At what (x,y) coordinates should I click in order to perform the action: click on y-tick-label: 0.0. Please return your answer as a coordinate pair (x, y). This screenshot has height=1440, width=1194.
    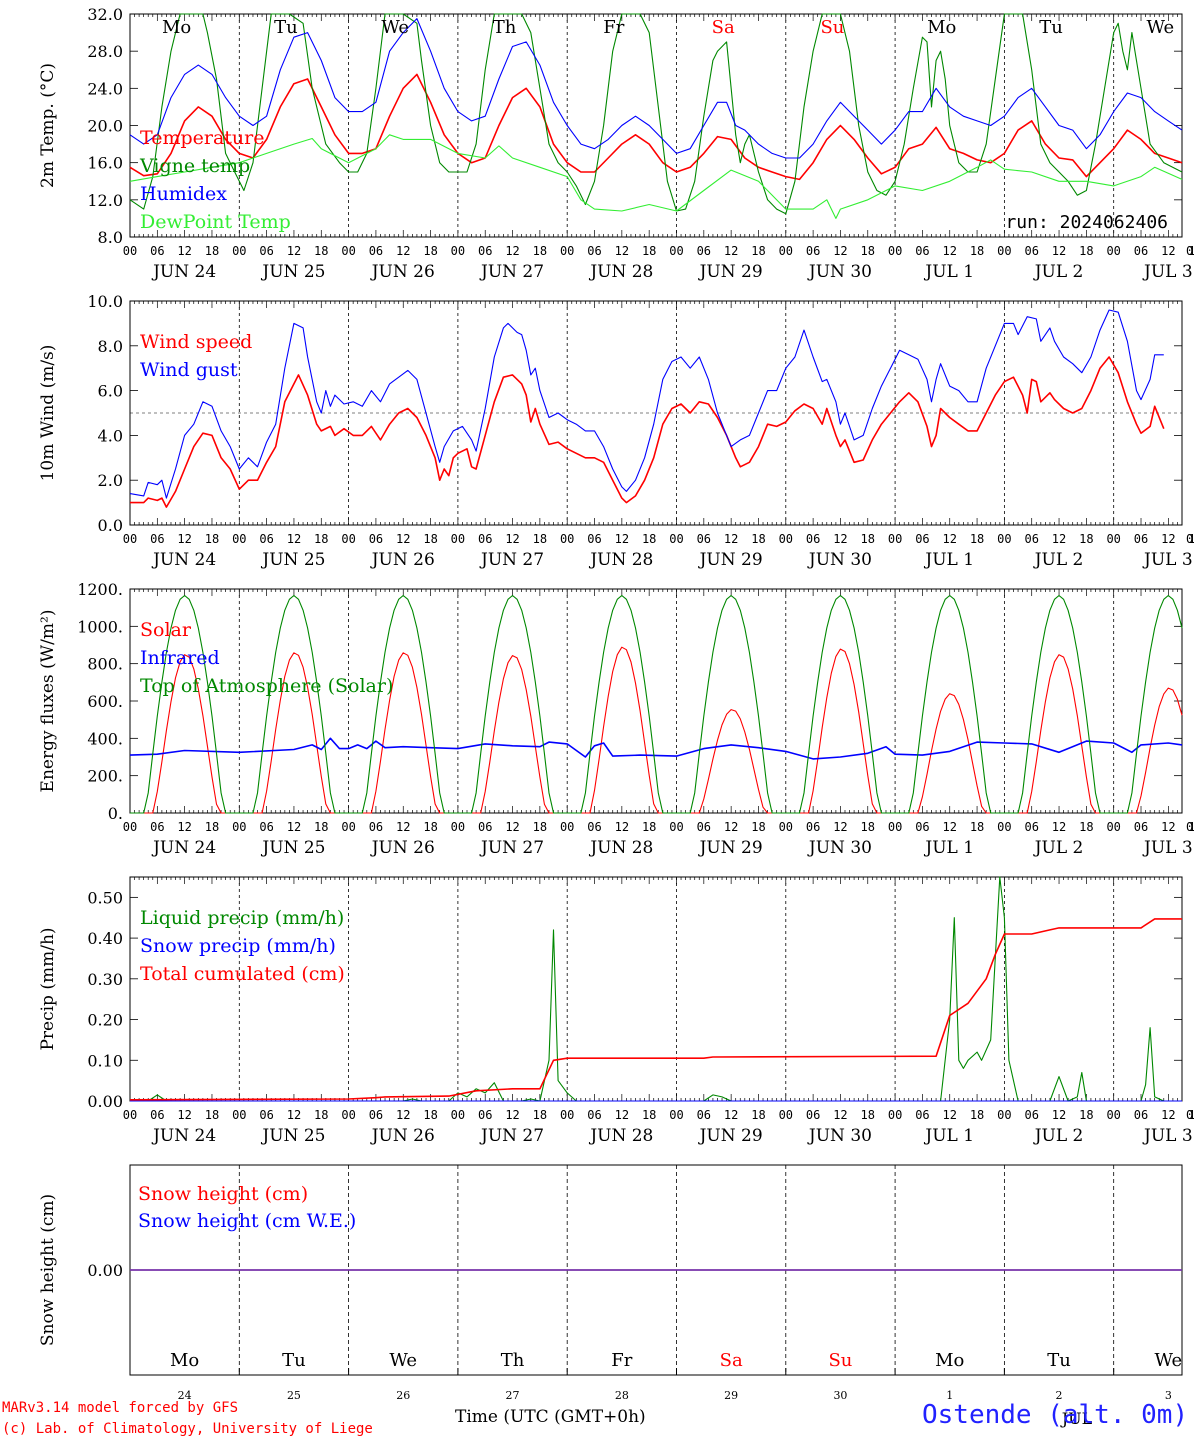
    Looking at the image, I should click on (110, 525).